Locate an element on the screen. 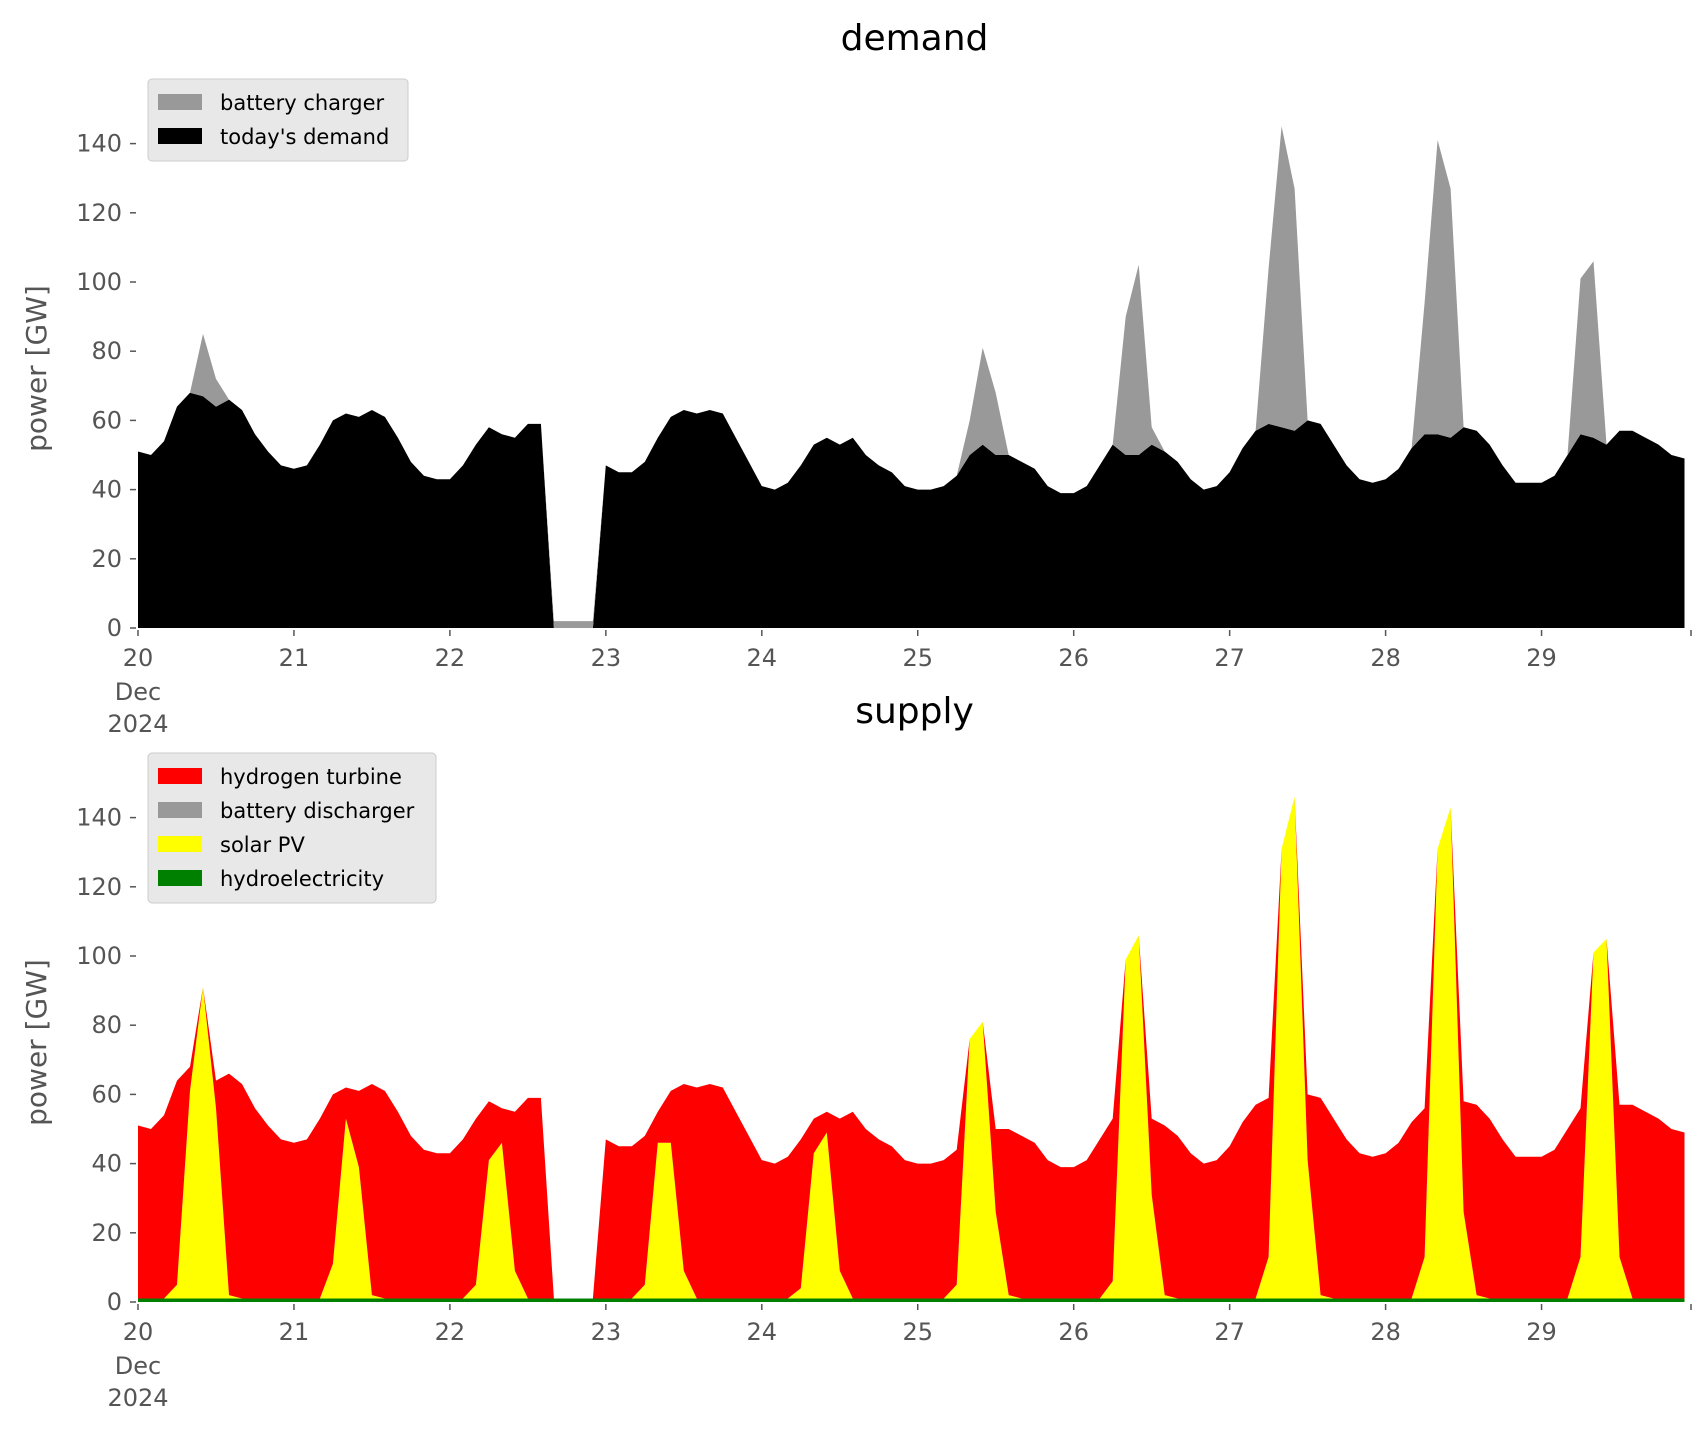  legend-swatch-hydroelectricity is located at coordinates (180, 878).